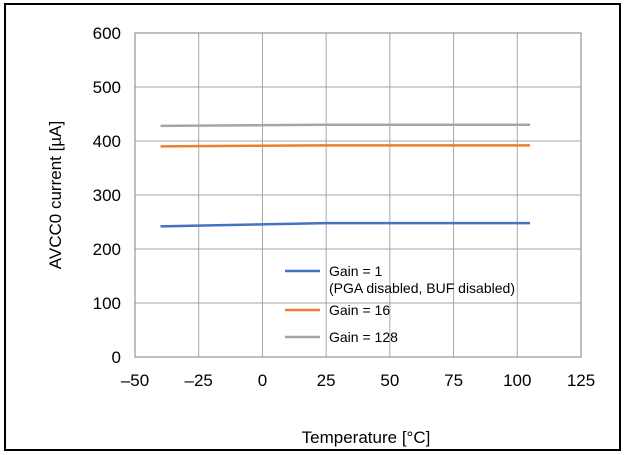  What do you see at coordinates (107, 249) in the screenshot?
I see `y-tick-label: 200` at bounding box center [107, 249].